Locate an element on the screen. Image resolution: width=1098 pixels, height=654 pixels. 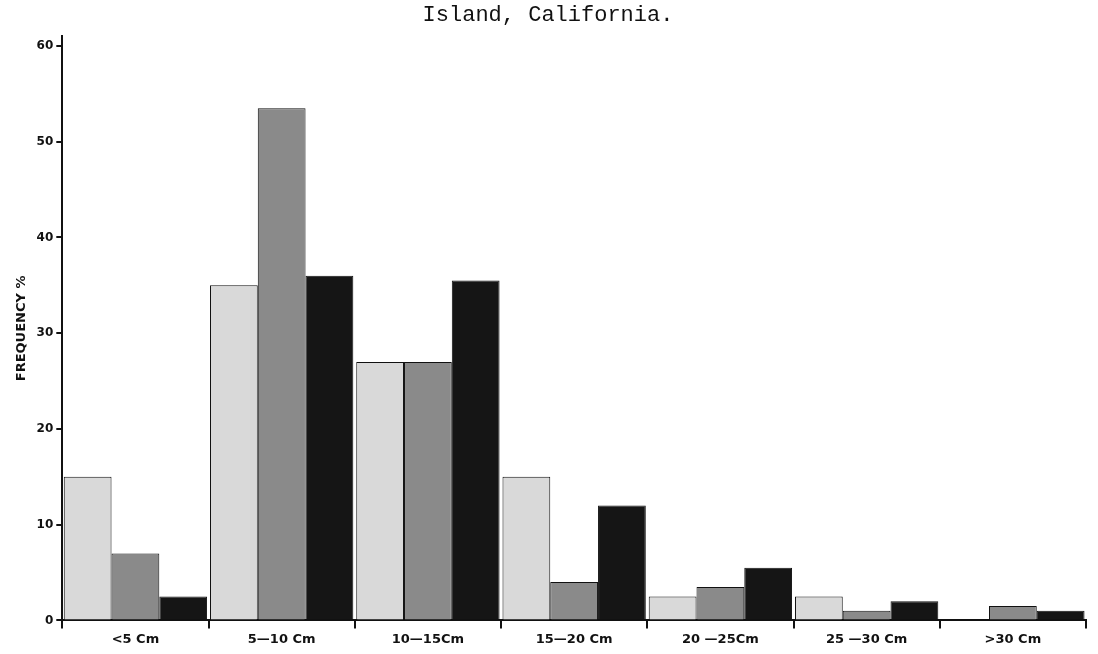
y-tick-label: 30 is located at coordinates (45, 332).